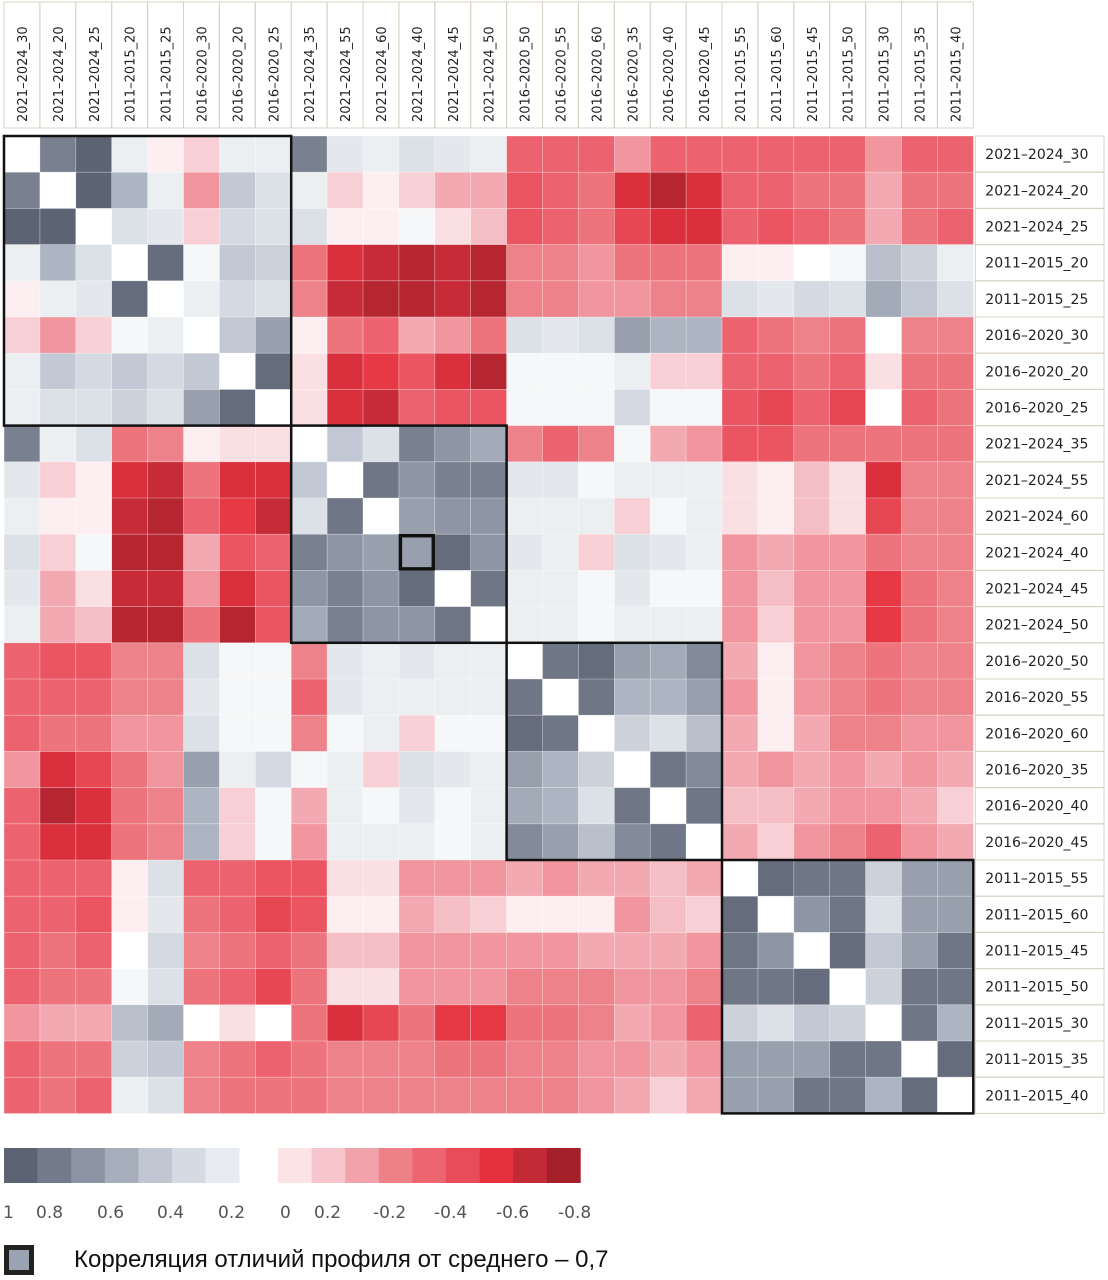  What do you see at coordinates (131, 74) in the screenshot?
I see `column-label: 2011–2015_20` at bounding box center [131, 74].